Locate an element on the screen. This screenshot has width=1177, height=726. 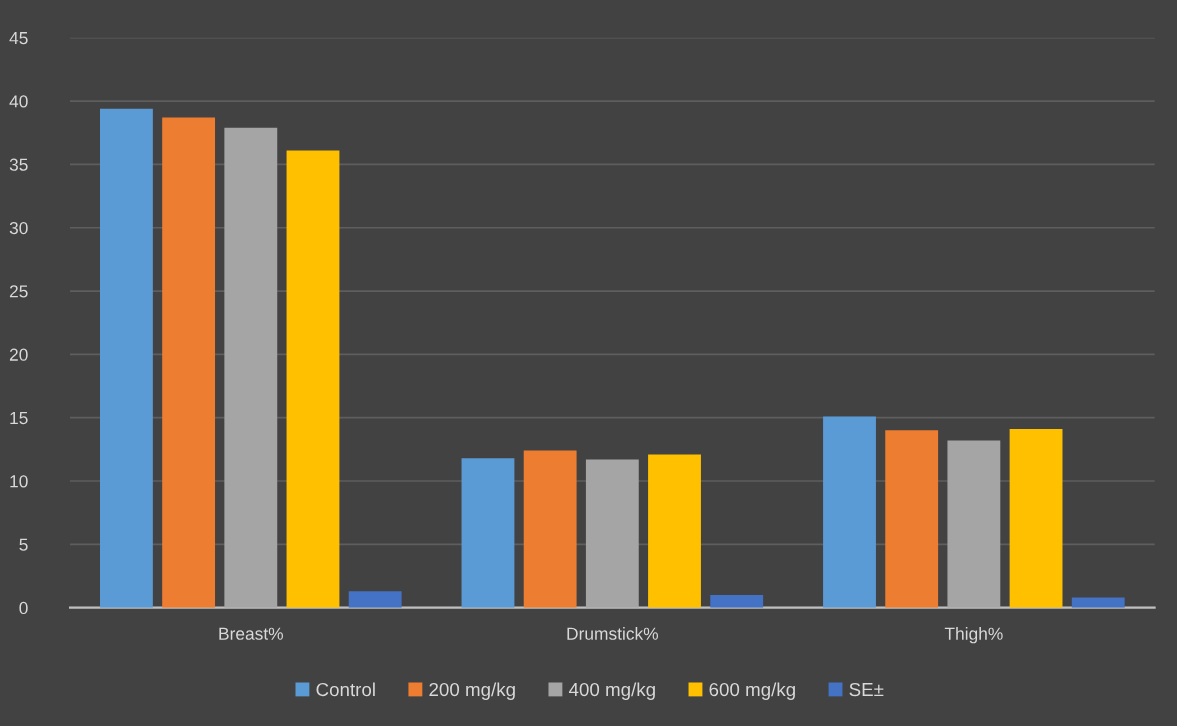
x-tick-label: Drumstick% is located at coordinates (613, 633).